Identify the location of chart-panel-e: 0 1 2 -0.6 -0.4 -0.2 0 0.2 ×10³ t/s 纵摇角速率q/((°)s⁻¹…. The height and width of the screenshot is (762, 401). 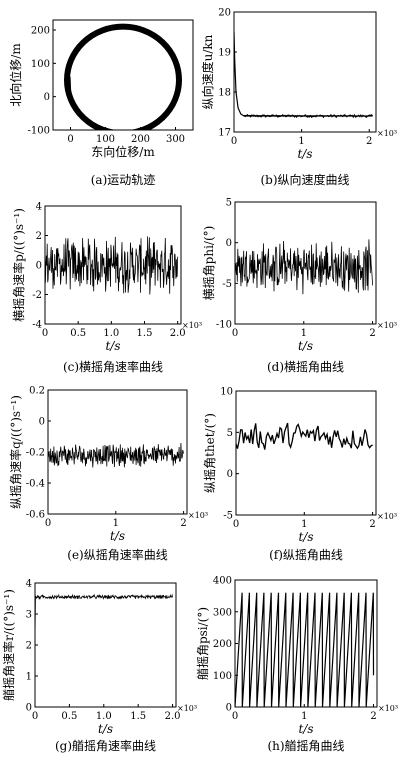
(108, 474).